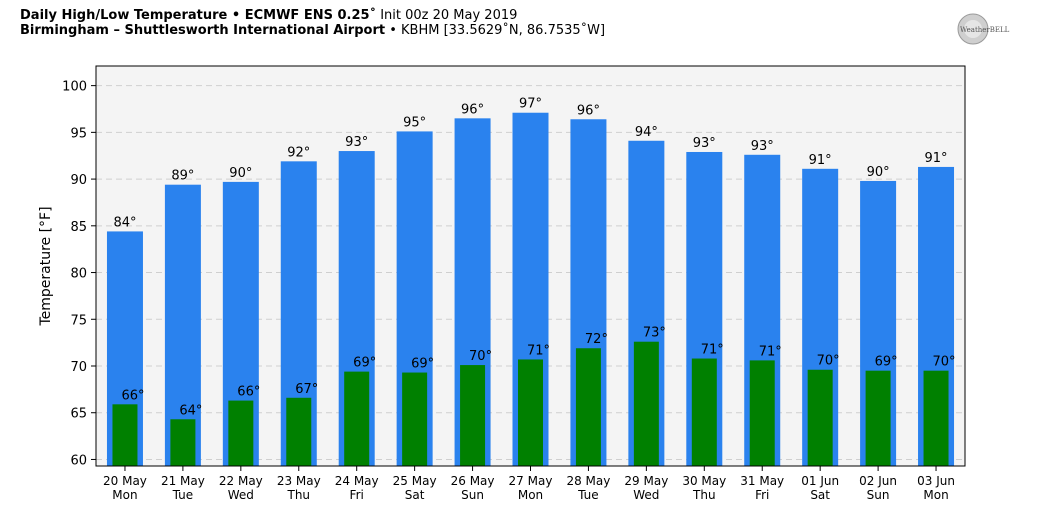 This screenshot has width=1040, height=516. I want to click on high-bar, so click(182, 325).